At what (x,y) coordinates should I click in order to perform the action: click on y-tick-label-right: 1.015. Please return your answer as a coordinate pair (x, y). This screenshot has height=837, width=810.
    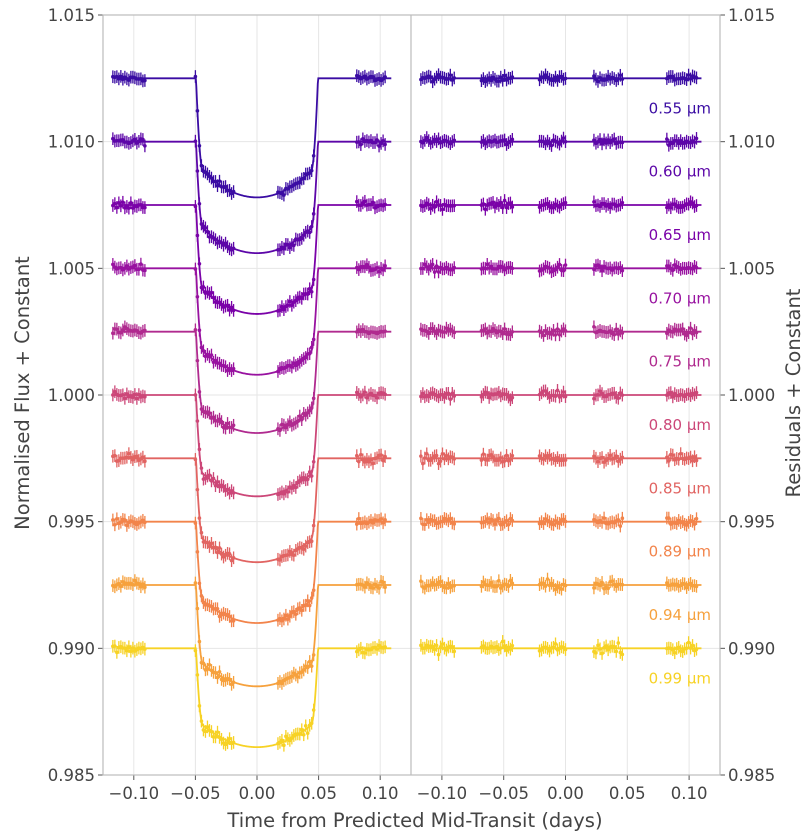
    Looking at the image, I should click on (751, 15).